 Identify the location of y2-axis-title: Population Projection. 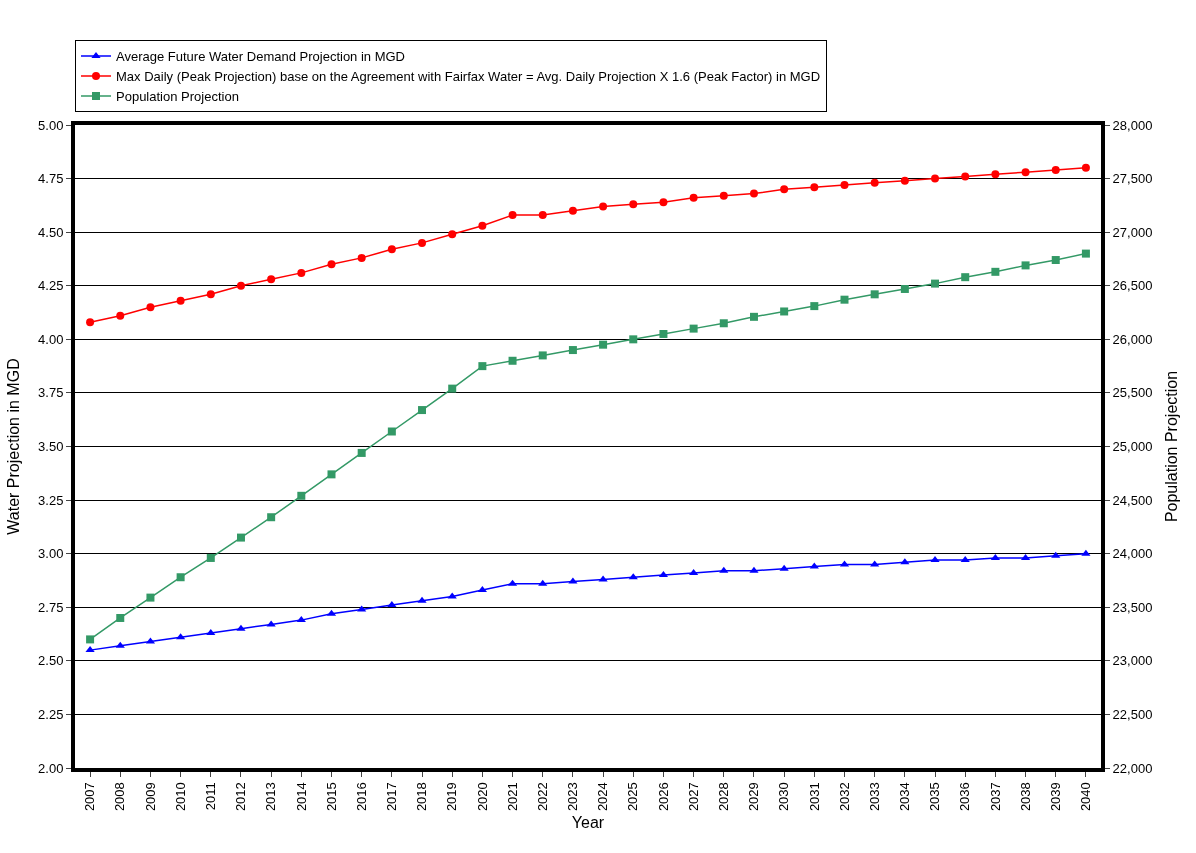
(1171, 446).